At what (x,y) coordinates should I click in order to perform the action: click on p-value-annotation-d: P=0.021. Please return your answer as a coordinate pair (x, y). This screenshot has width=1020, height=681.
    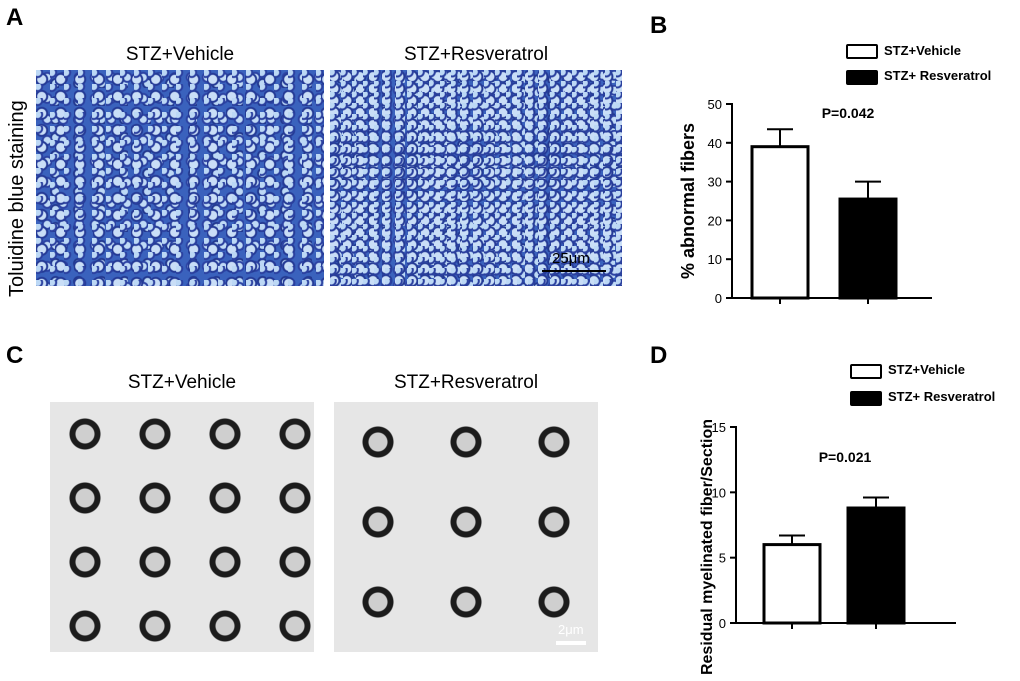
    Looking at the image, I should click on (845, 457).